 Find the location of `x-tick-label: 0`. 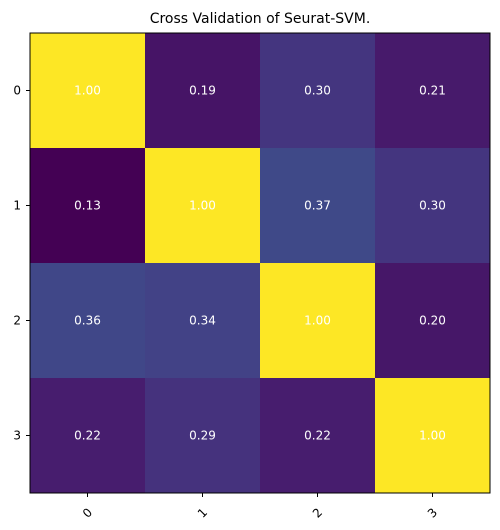

x-tick-label: 0 is located at coordinates (87, 512).